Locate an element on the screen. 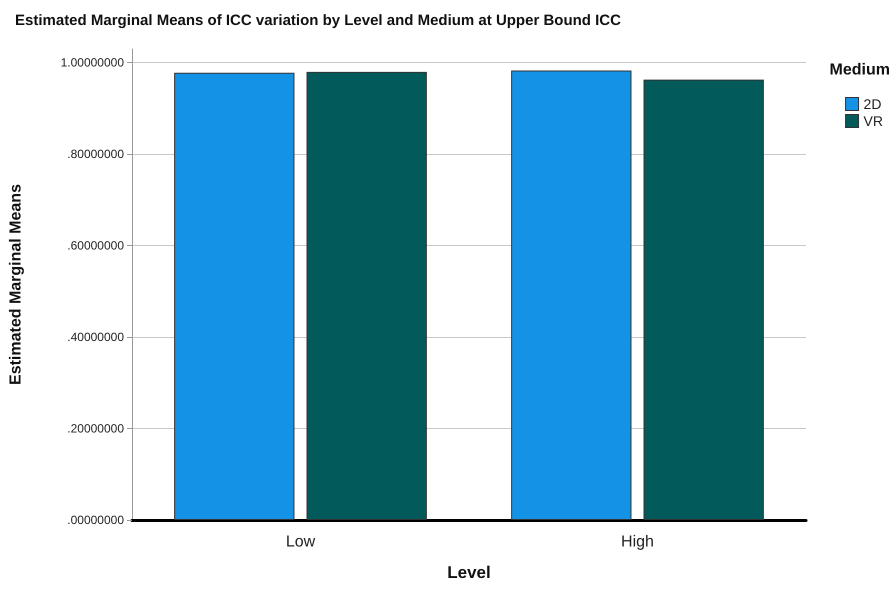 Image resolution: width=894 pixels, height=592 pixels. y-axis-title: Estimated Marginal Means is located at coordinates (16, 284).